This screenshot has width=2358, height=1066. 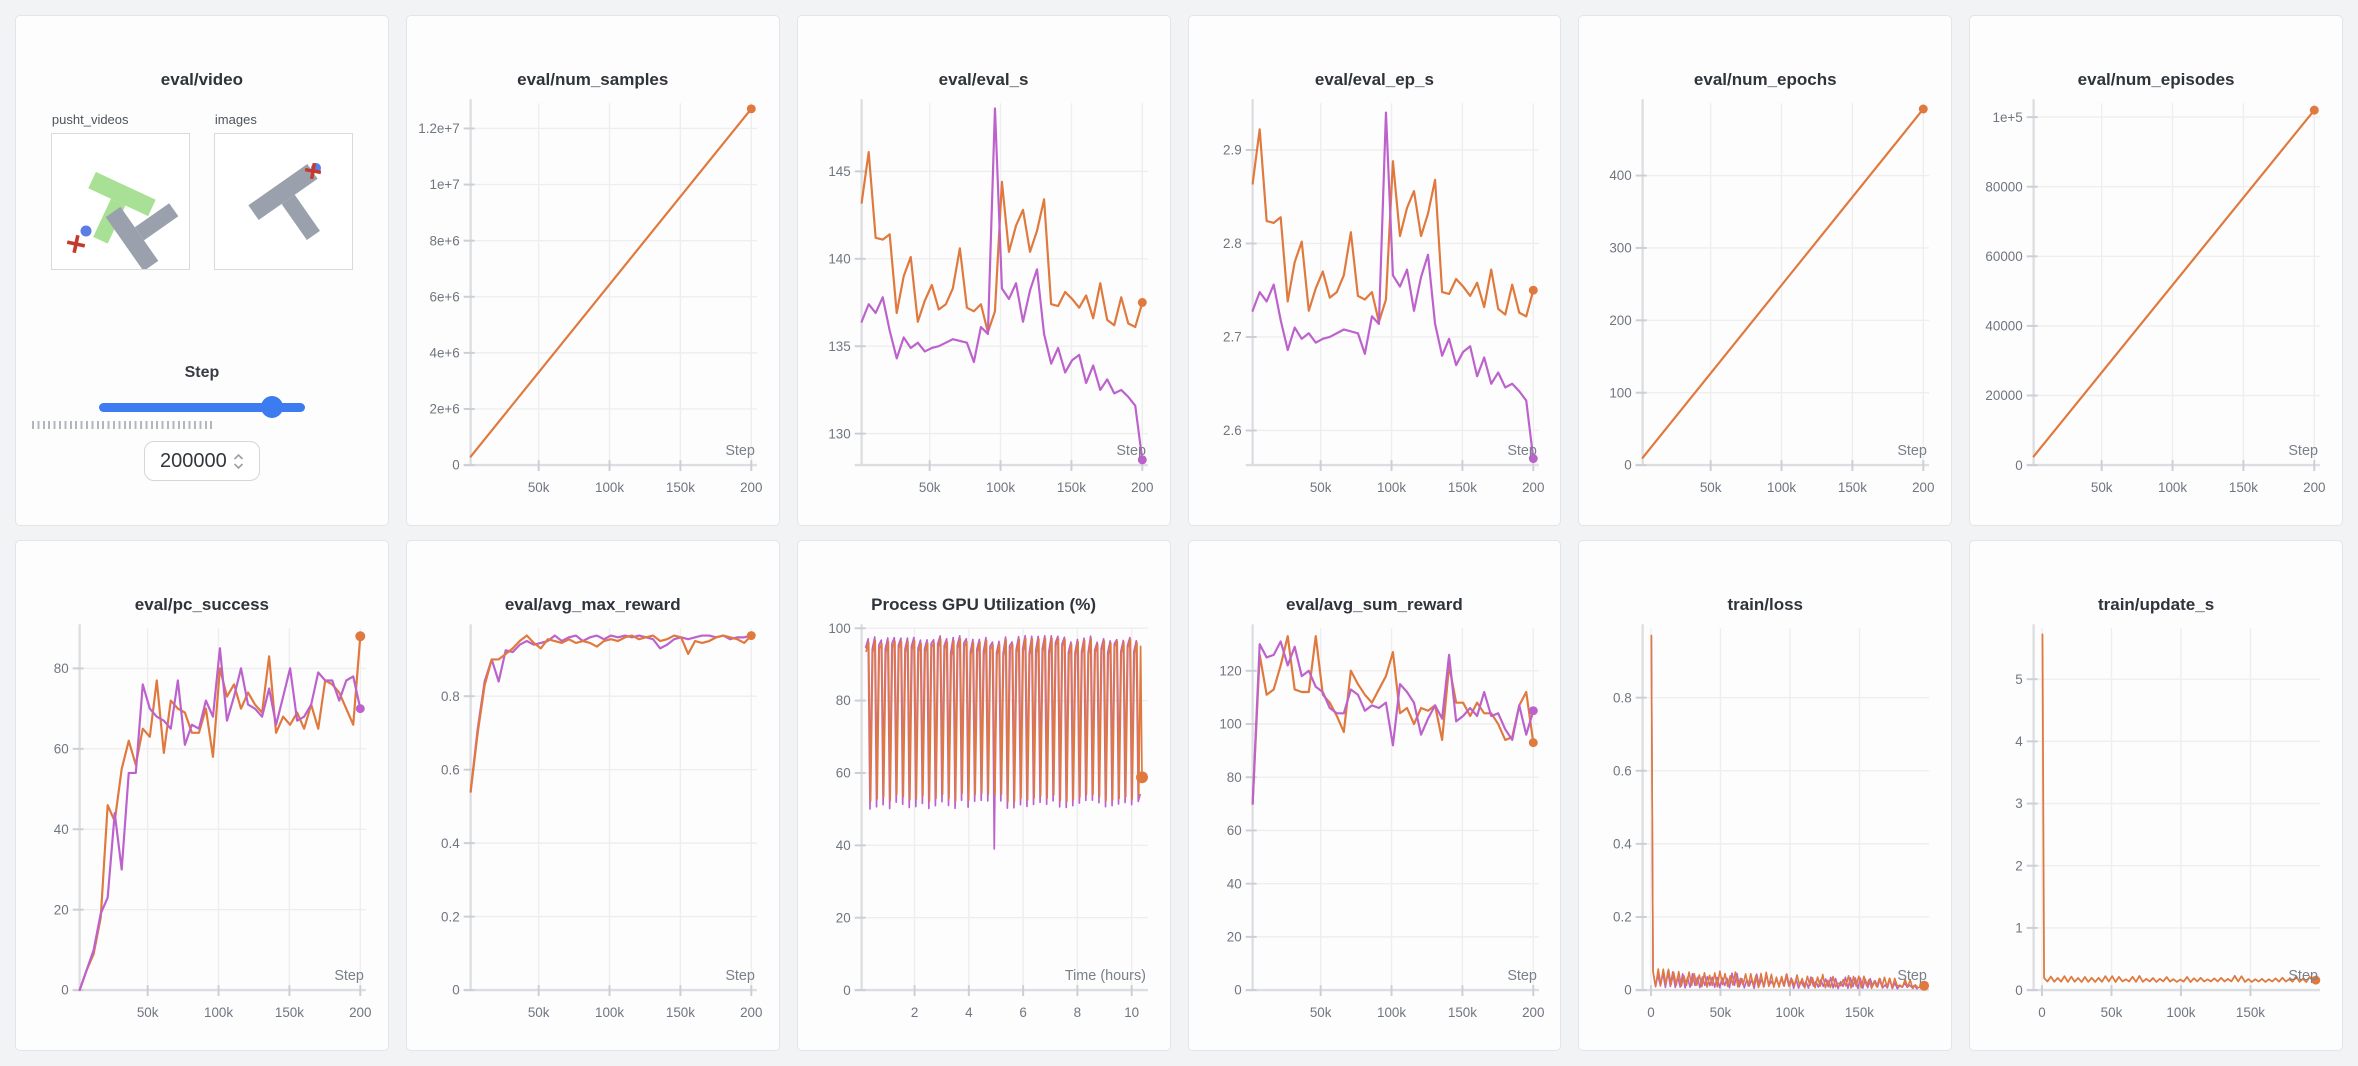 What do you see at coordinates (444, 353) in the screenshot?
I see `svg-text: 4e+6` at bounding box center [444, 353].